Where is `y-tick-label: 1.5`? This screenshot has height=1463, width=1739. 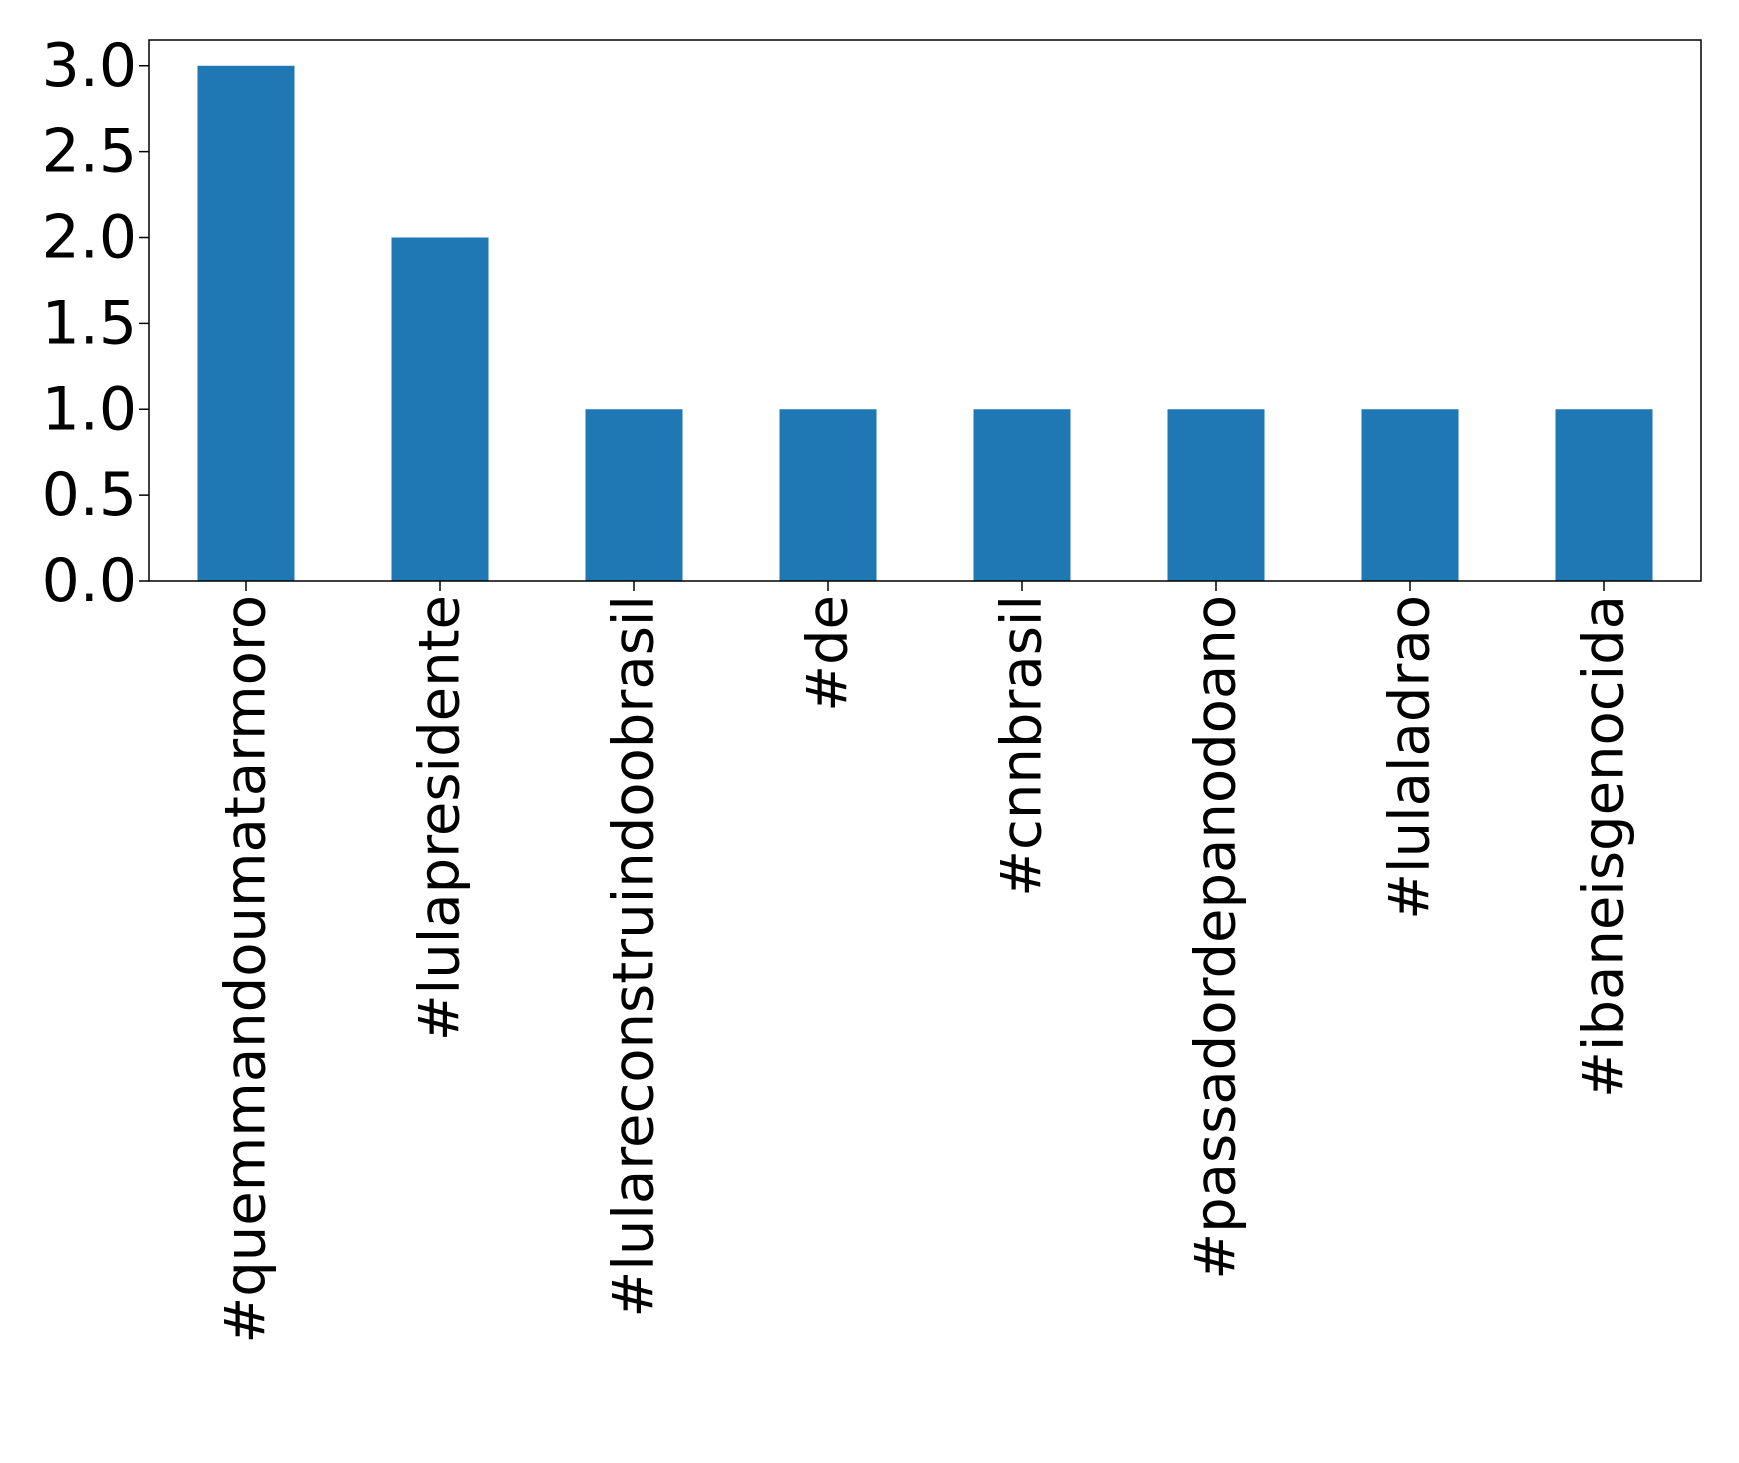 y-tick-label: 1.5 is located at coordinates (89, 323).